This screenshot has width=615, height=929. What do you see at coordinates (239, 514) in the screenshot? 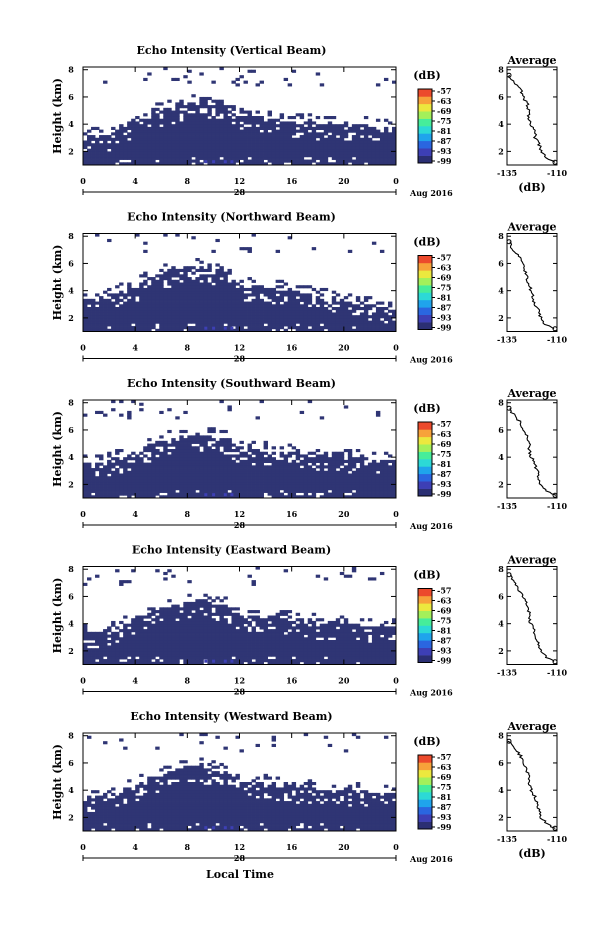
I see `x-tick-label: 12` at bounding box center [239, 514].